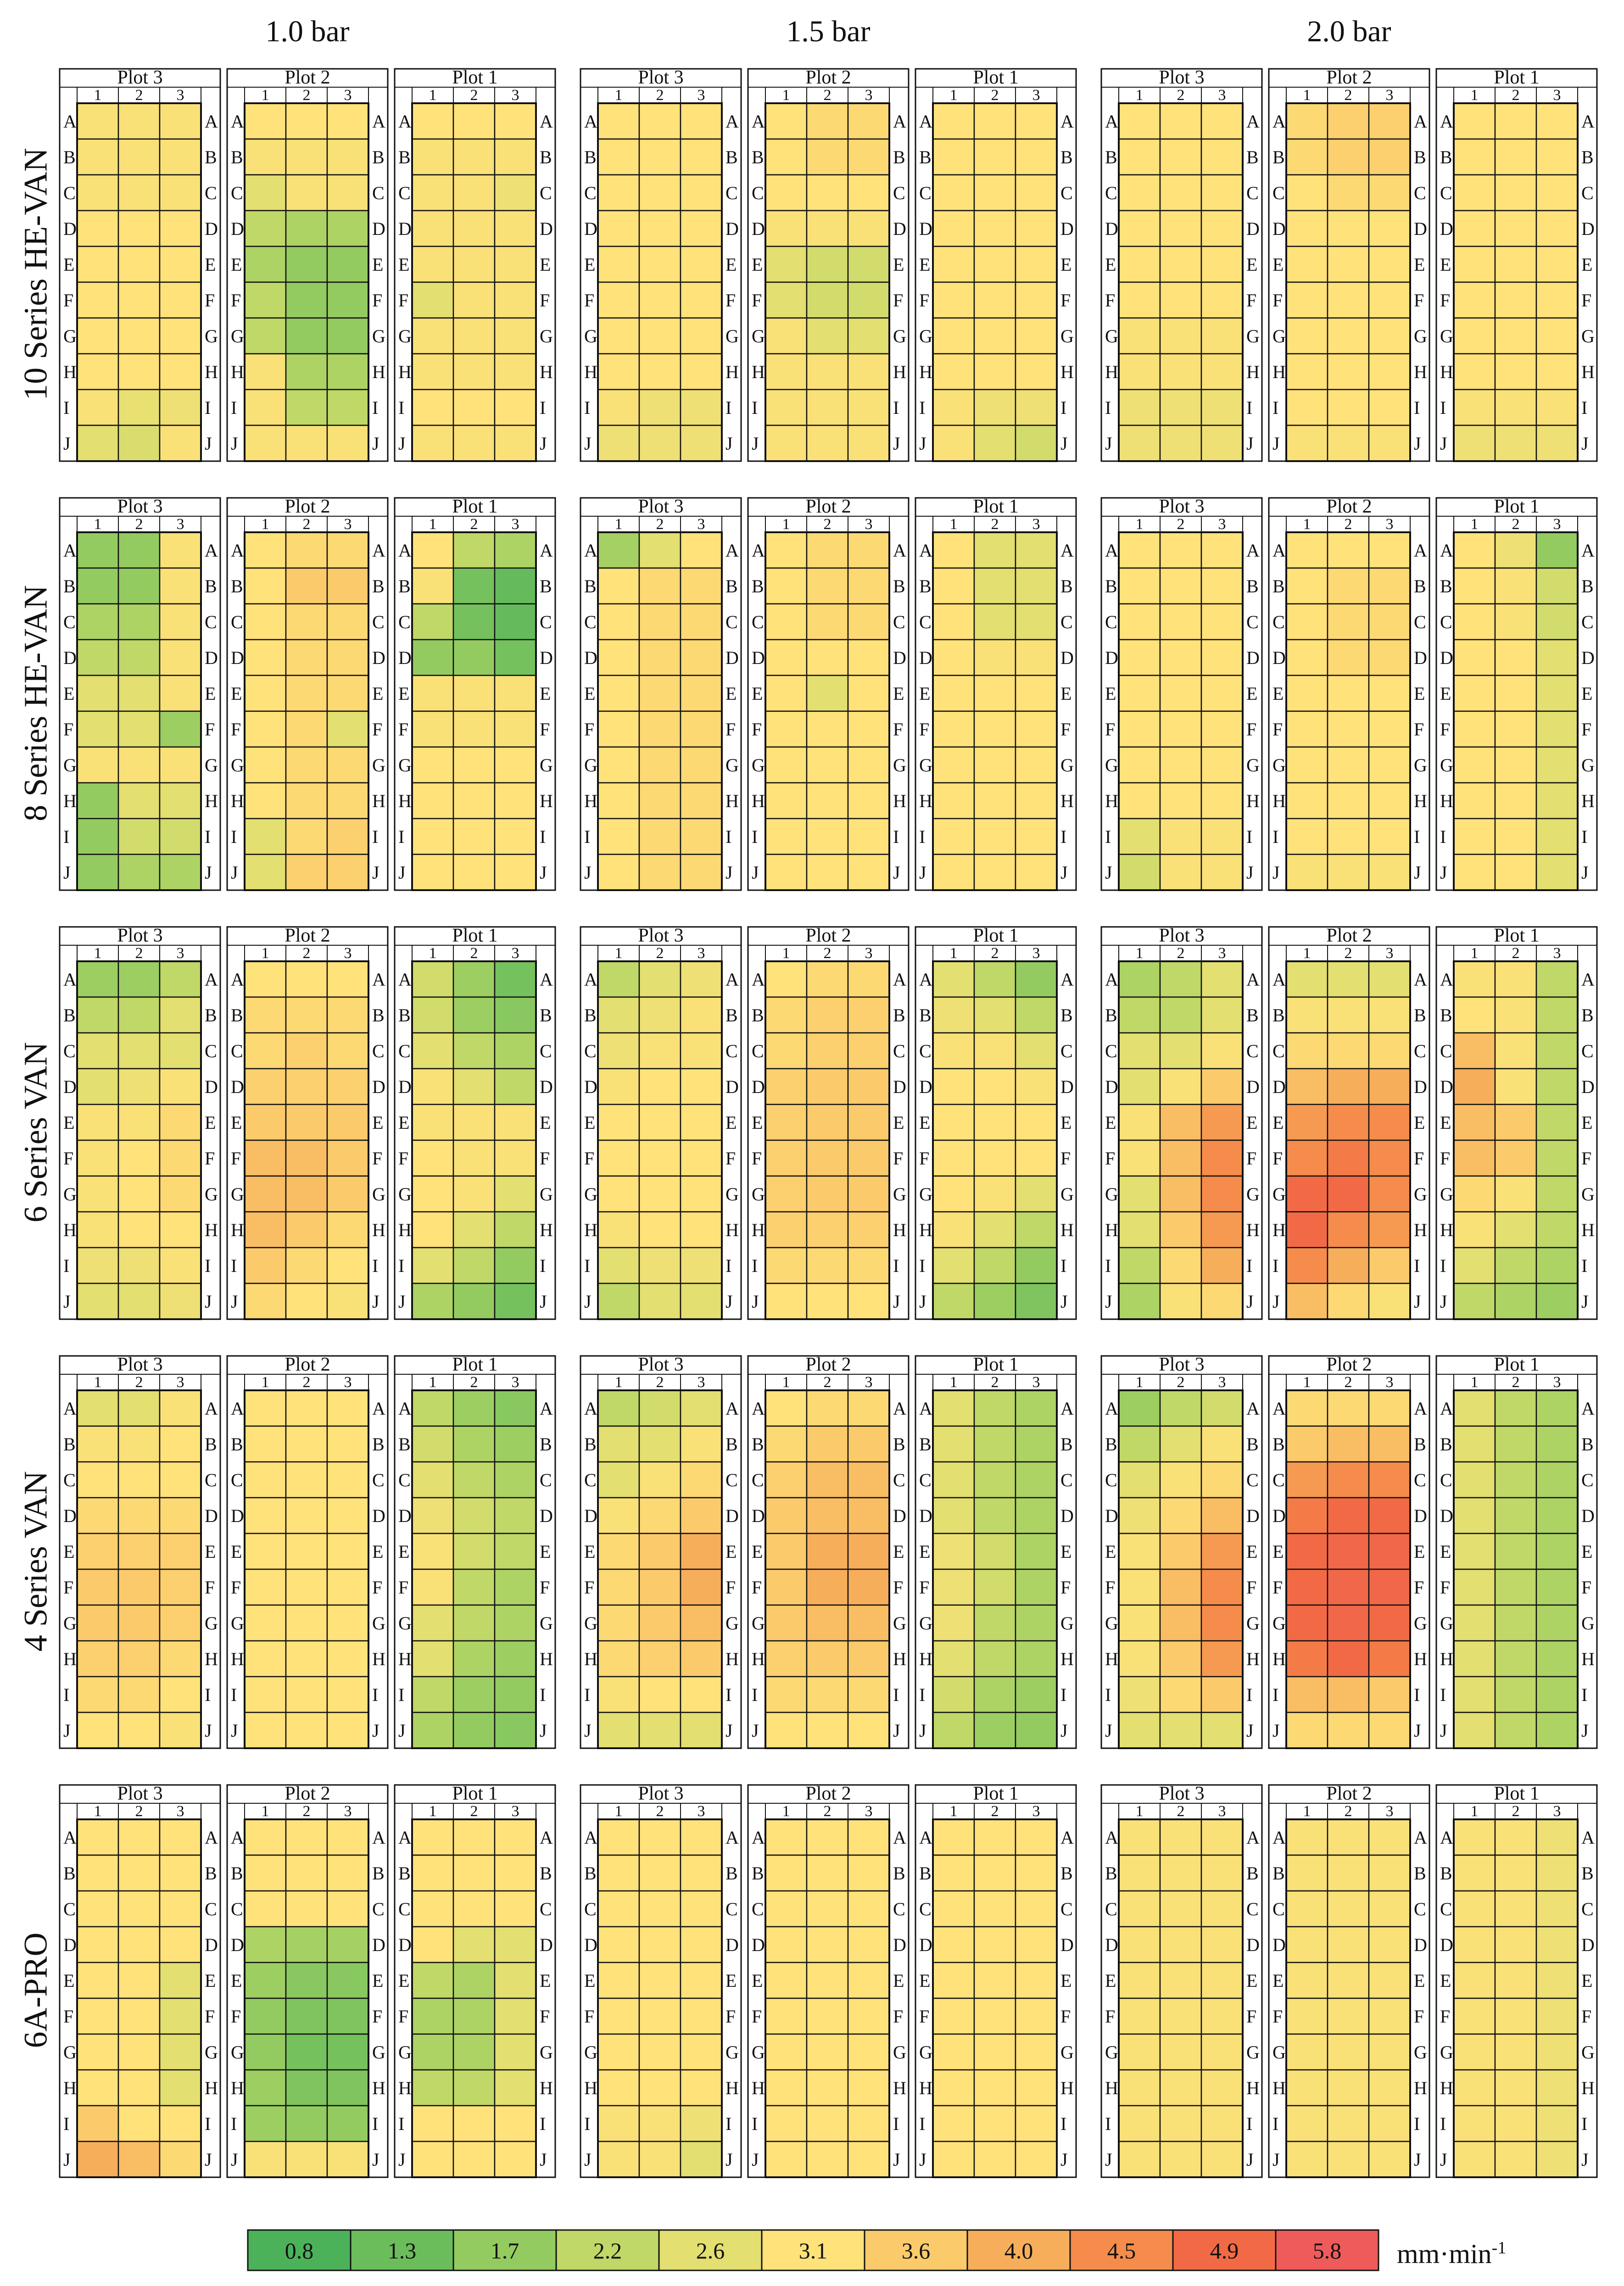 Image resolution: width=1624 pixels, height=2286 pixels. I want to click on grid-border, so click(827, 1569).